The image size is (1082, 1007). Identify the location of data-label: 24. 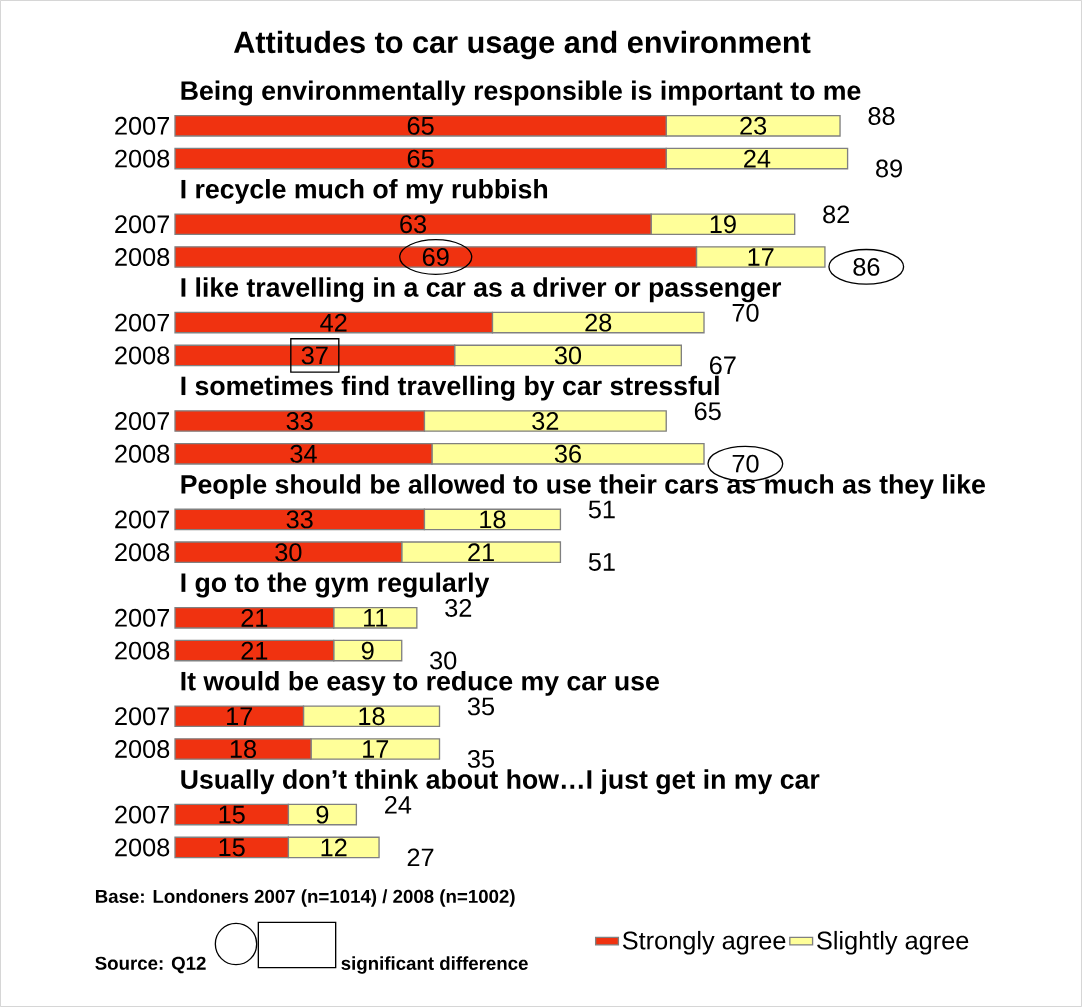
(757, 158).